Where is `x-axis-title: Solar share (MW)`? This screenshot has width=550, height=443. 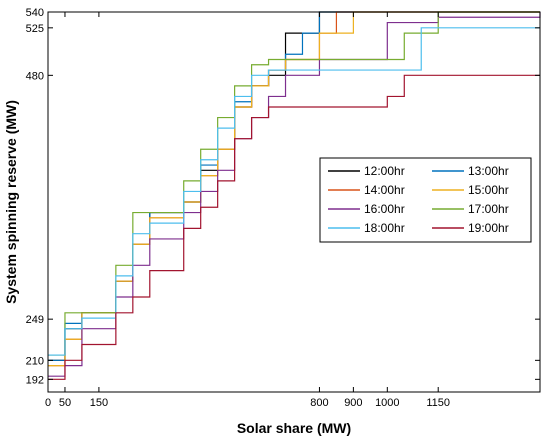
x-axis-title: Solar share (MW) is located at coordinates (294, 428).